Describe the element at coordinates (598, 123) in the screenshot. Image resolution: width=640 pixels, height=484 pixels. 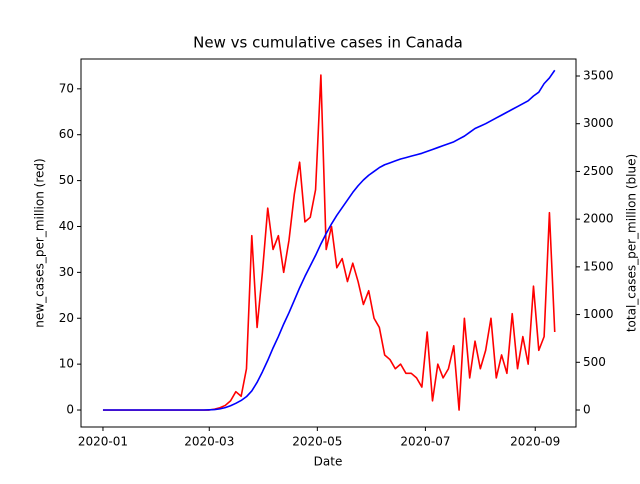
I see `y2-tick-label: 3000` at that location.